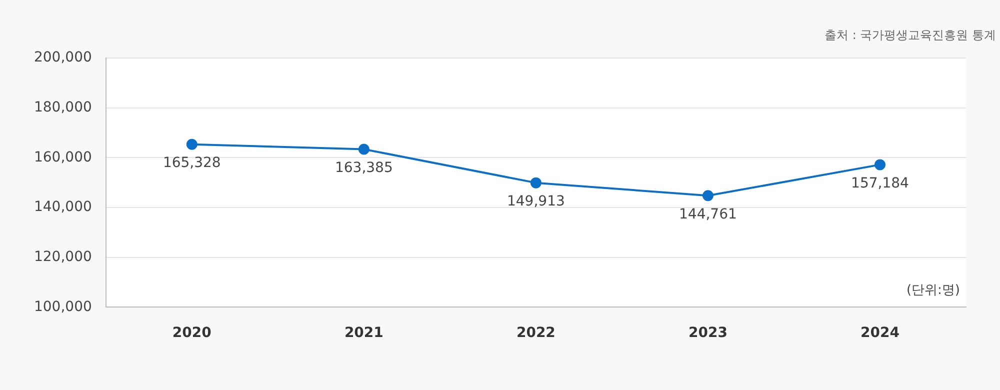  I want to click on y-tick-label: 140,000, so click(63, 207).